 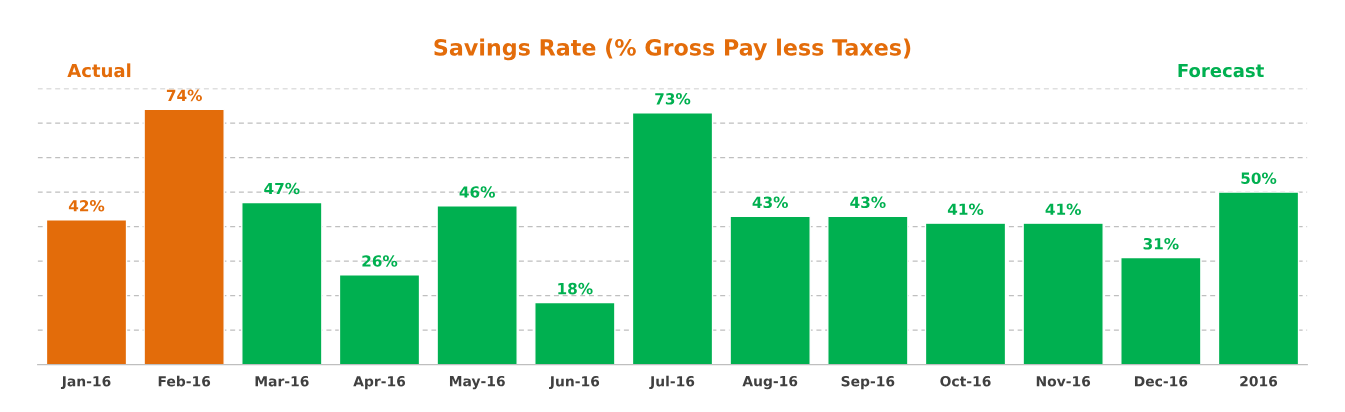 I want to click on chart-title: Savings Rate (% Gross Pay less Taxes), so click(x=672, y=49).